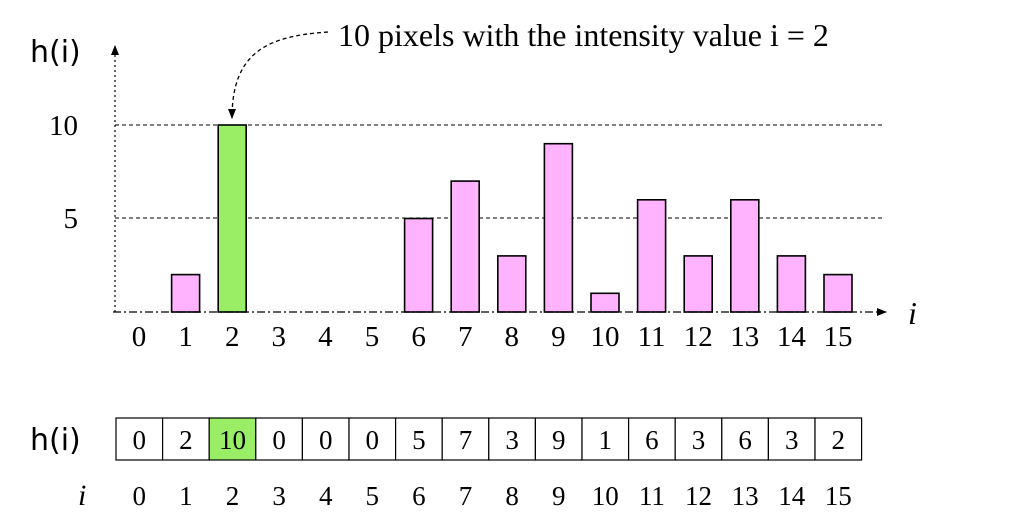  Describe the element at coordinates (605, 496) in the screenshot. I see `table-index-10: 10` at that location.